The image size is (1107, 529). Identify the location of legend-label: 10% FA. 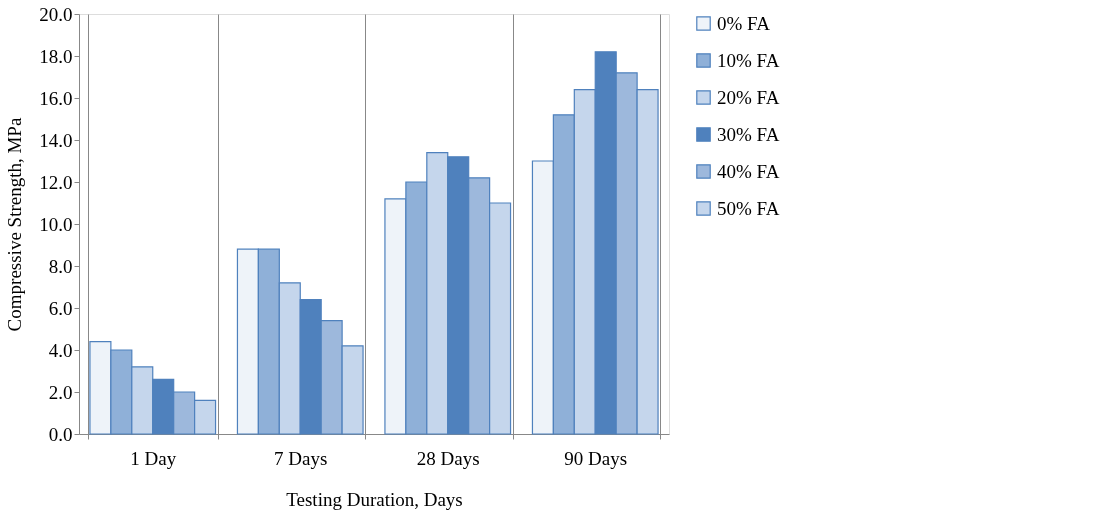
(748, 60).